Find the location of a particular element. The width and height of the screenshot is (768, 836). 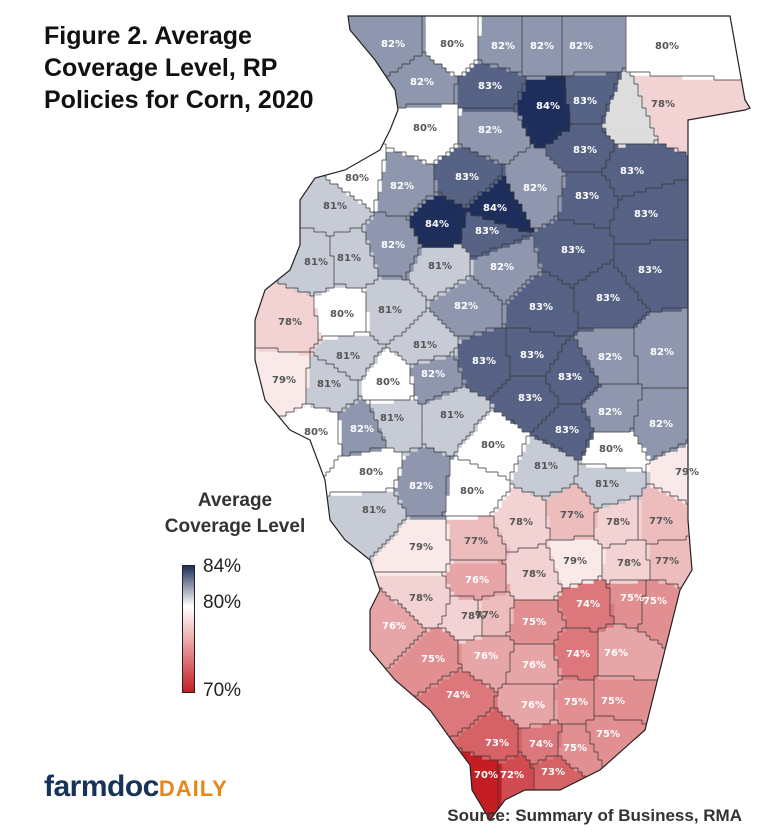

legend-max-label: 84% is located at coordinates (222, 566).